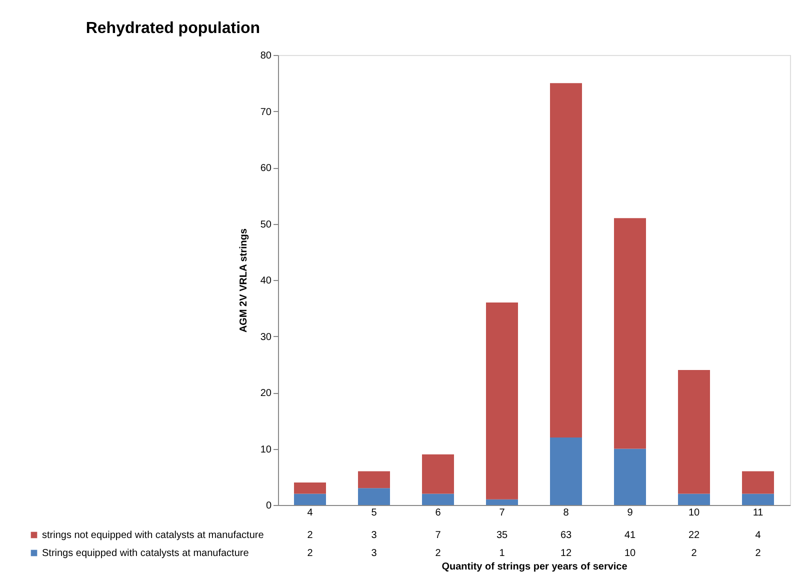 The image size is (804, 588). Describe the element at coordinates (566, 553) in the screenshot. I see `data-label: 12` at that location.